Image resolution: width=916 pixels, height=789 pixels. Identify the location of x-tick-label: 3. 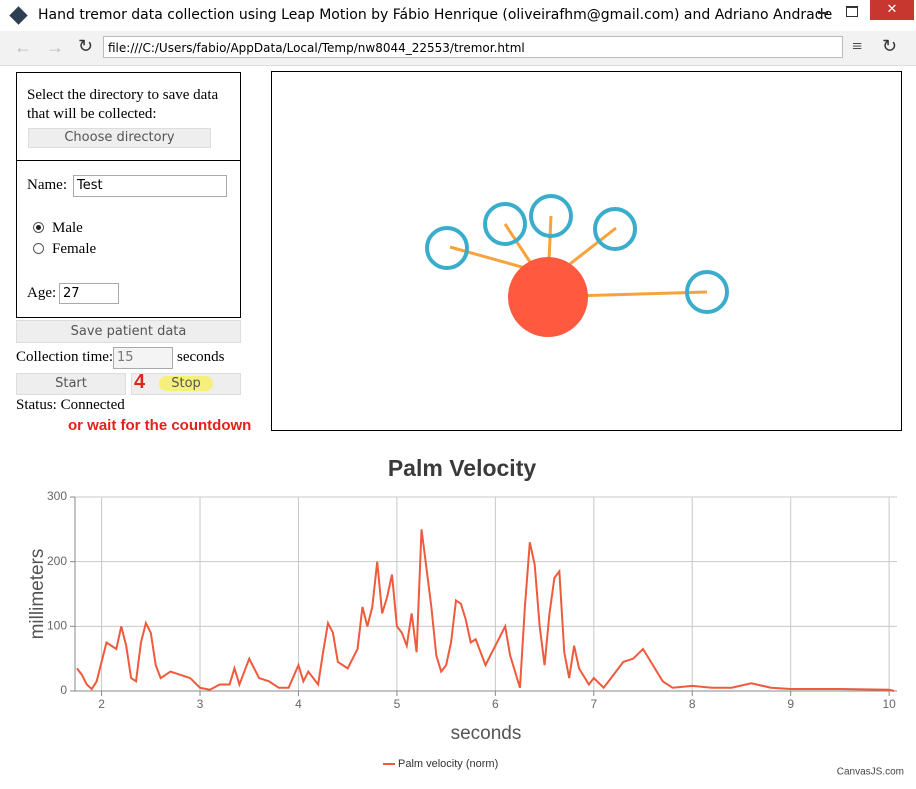
(200, 704).